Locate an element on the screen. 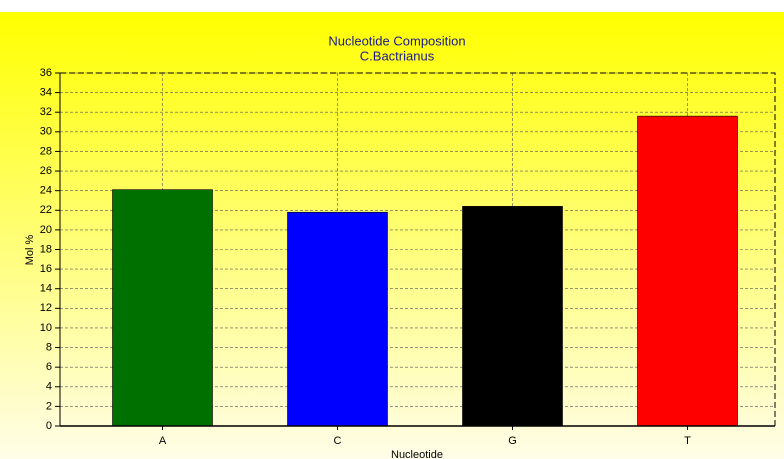 The image size is (784, 459). y-axis-label: Mol % is located at coordinates (30, 250).